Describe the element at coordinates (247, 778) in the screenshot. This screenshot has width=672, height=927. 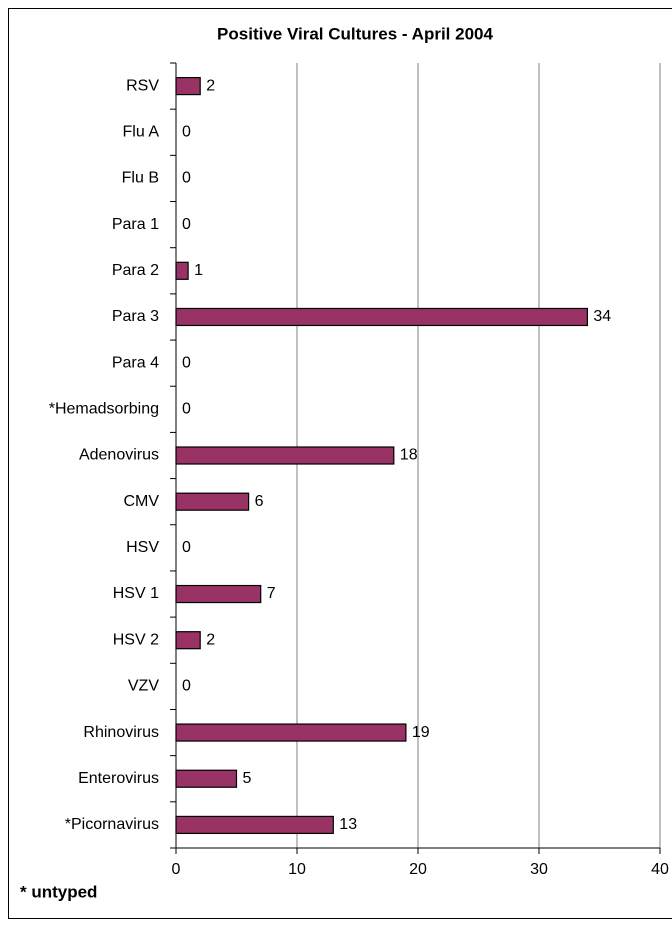
I see `data-label: 5` at that location.